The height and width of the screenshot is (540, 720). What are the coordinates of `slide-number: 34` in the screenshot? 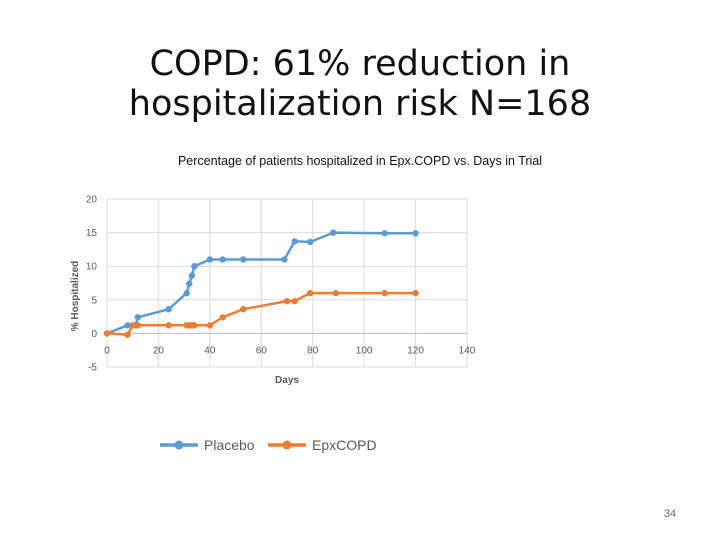 It's located at (670, 514).